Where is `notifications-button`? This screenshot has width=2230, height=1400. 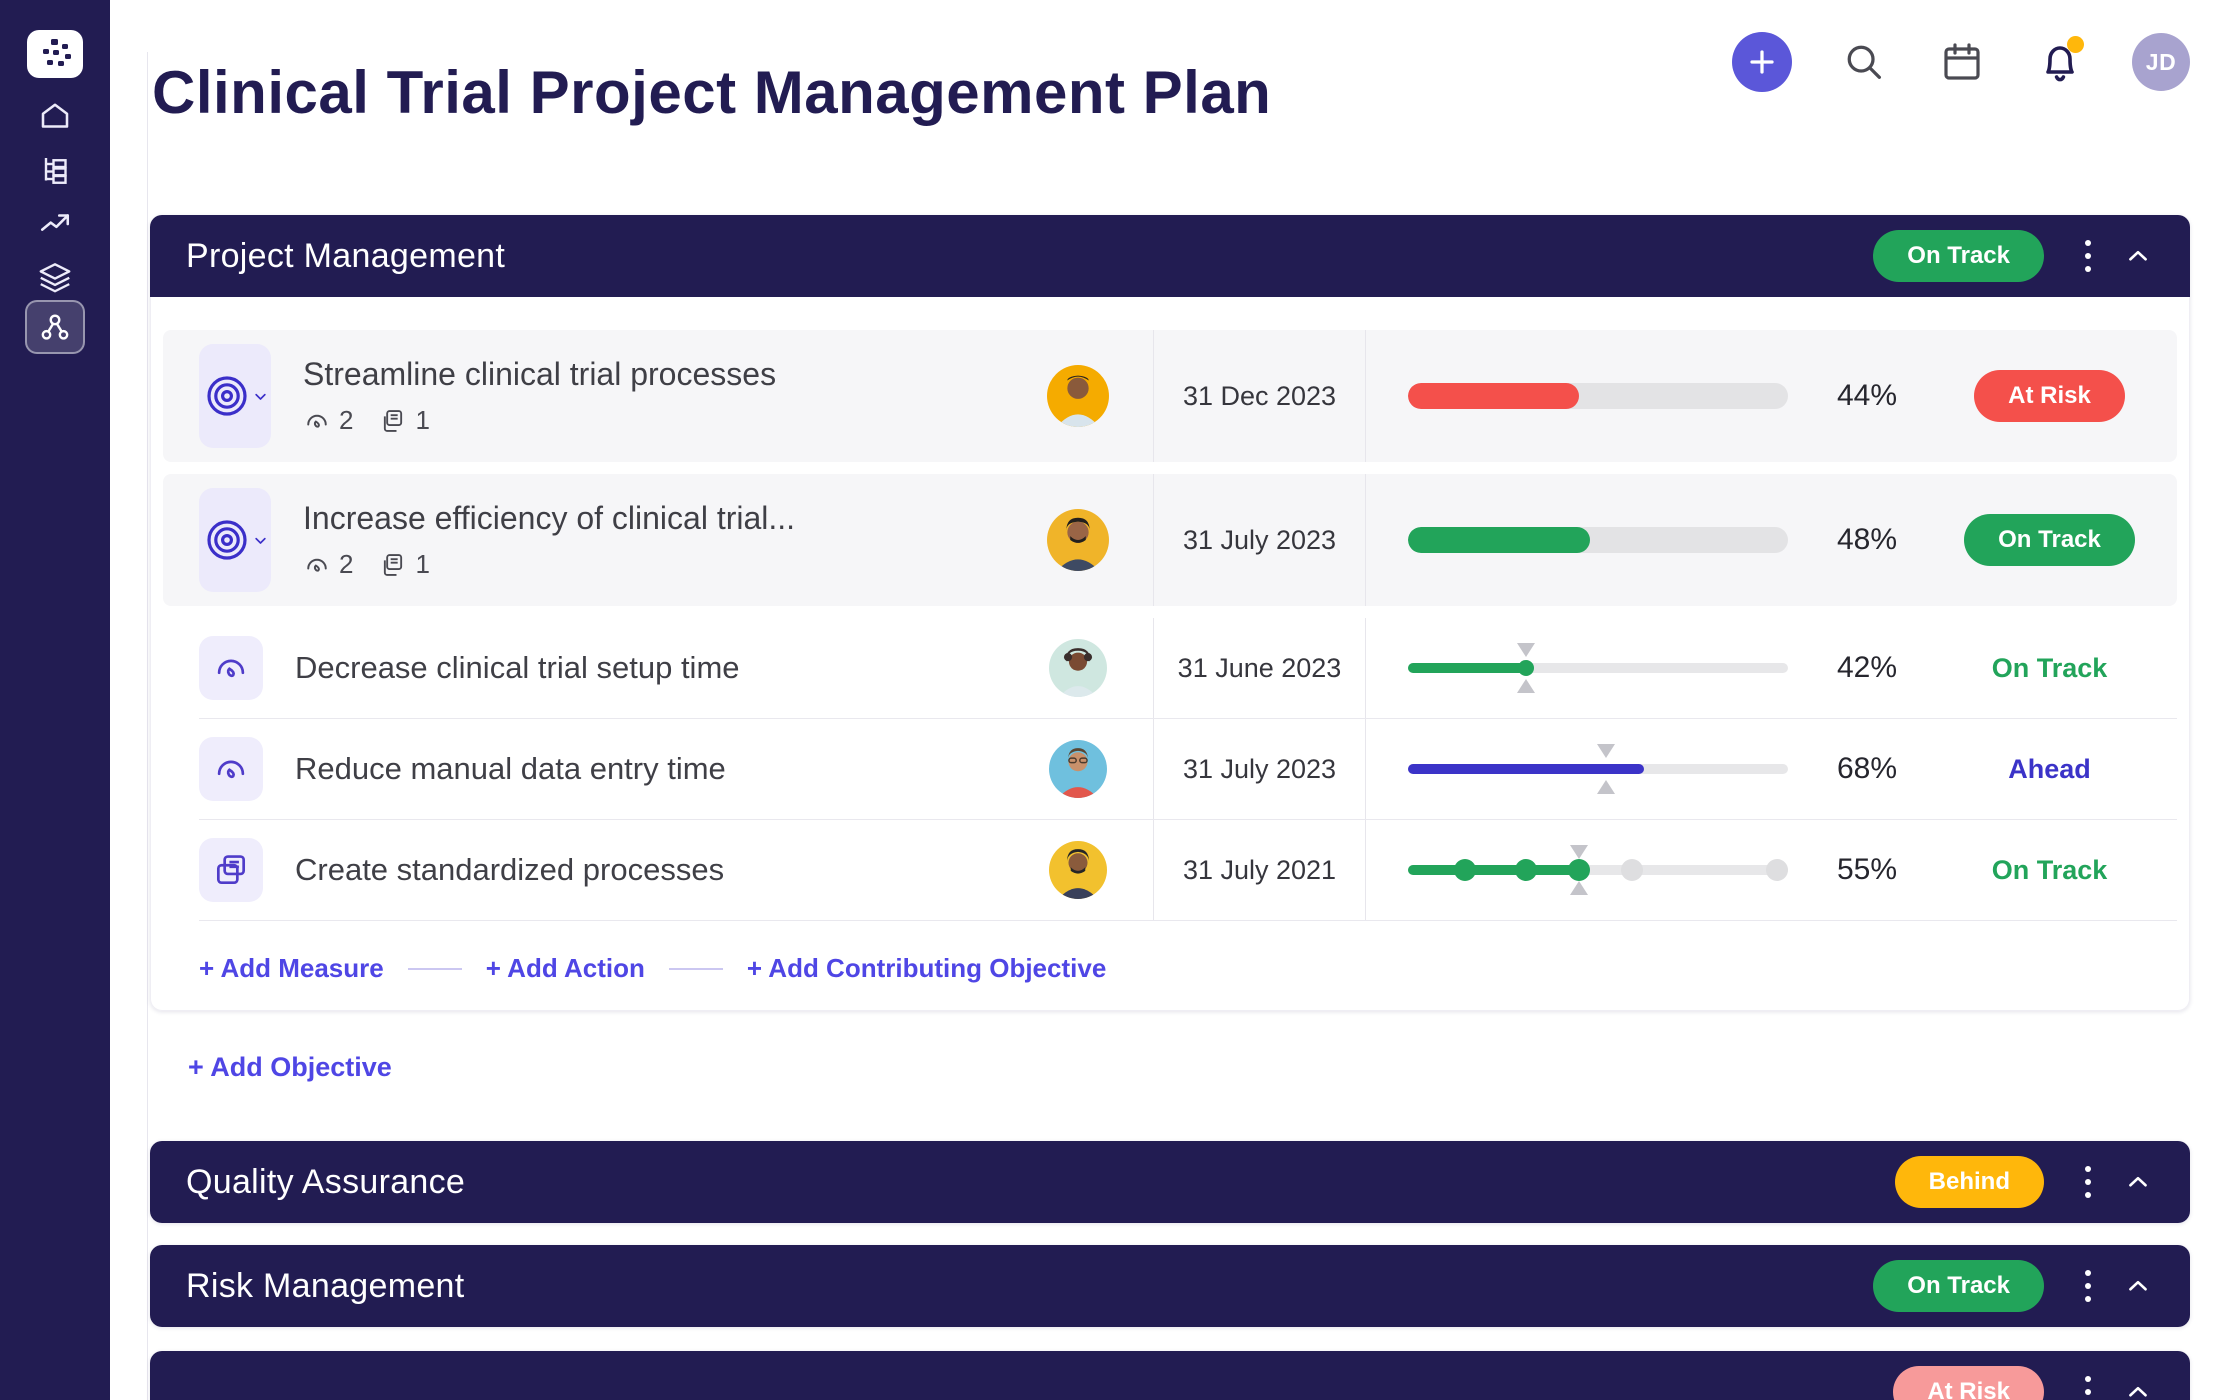 notifications-button is located at coordinates (2060, 62).